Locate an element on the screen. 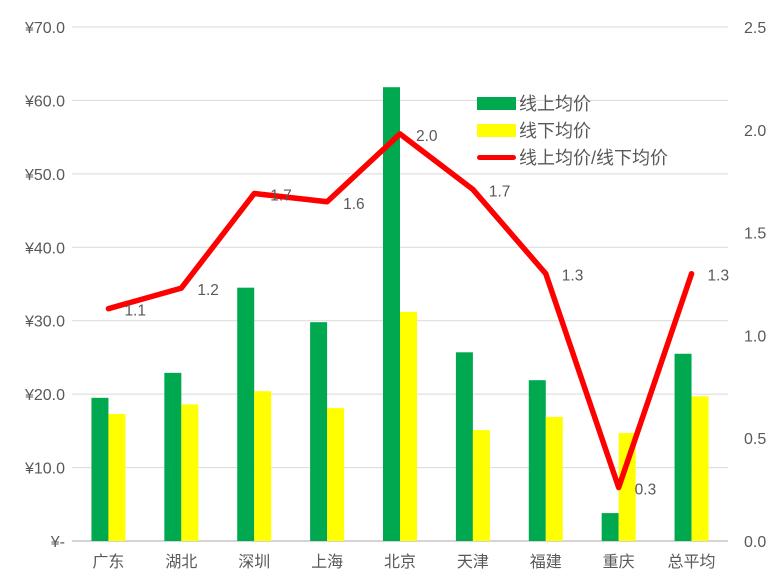 The width and height of the screenshot is (782, 587). x-axis-category-label: 天津 is located at coordinates (473, 562).